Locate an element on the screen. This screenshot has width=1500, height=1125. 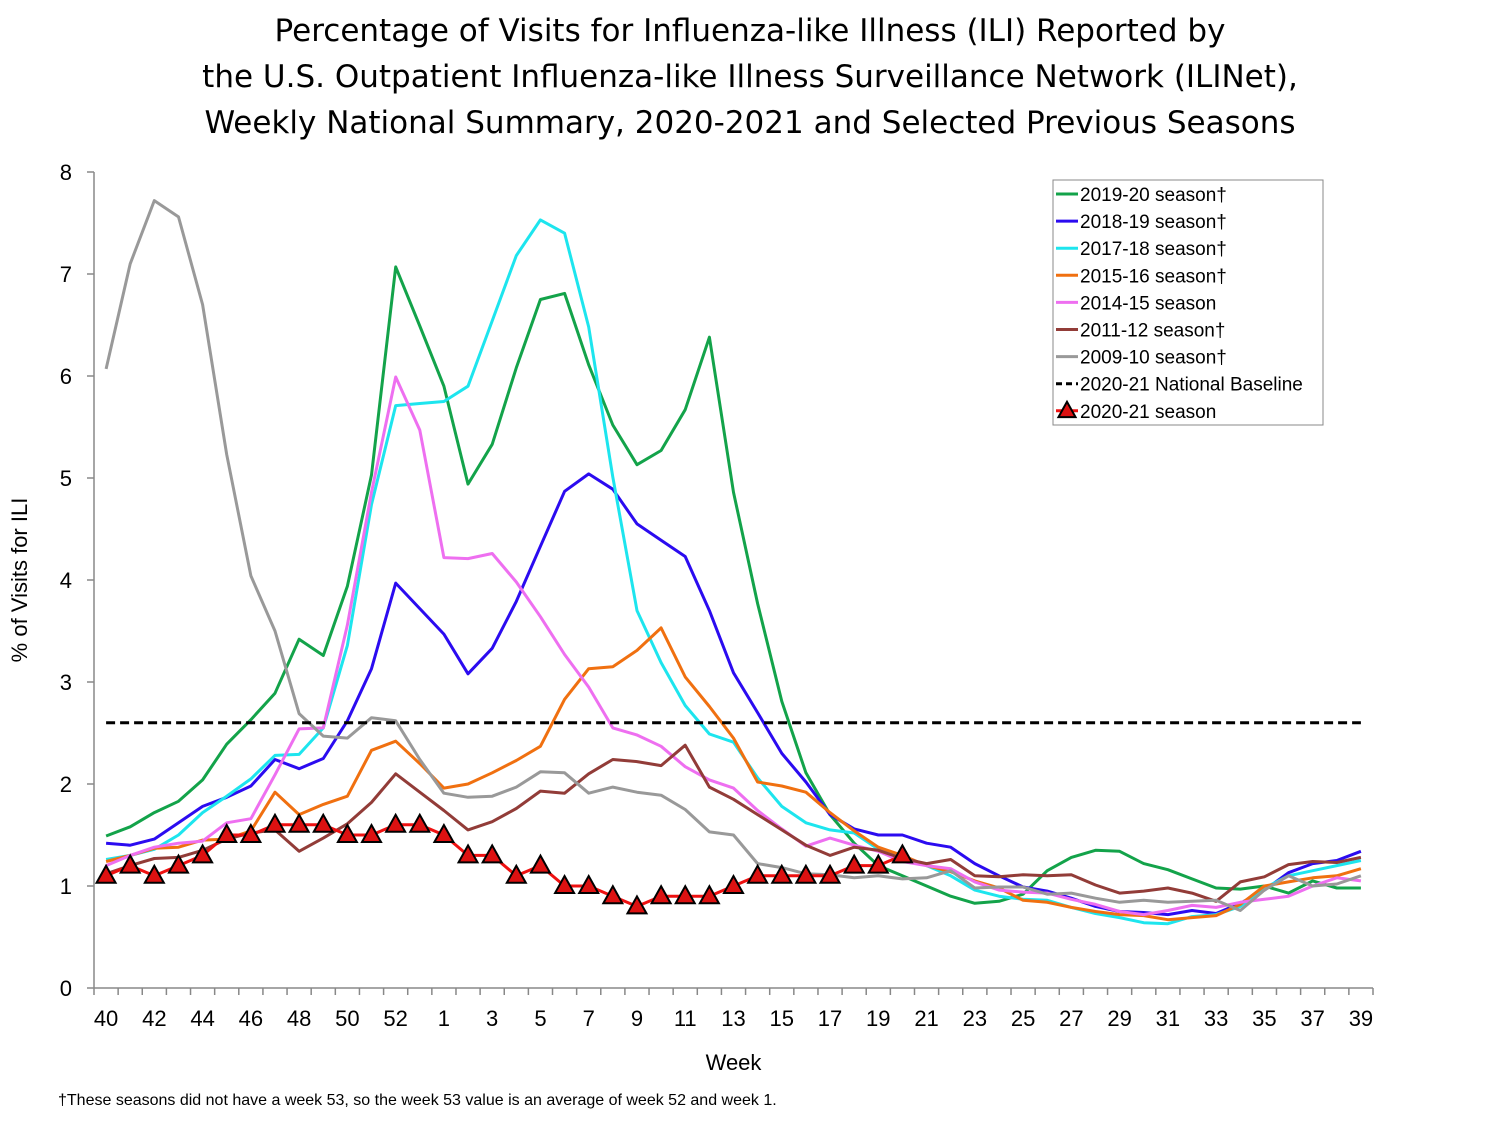
x-tick-label: 11 is located at coordinates (685, 1018).